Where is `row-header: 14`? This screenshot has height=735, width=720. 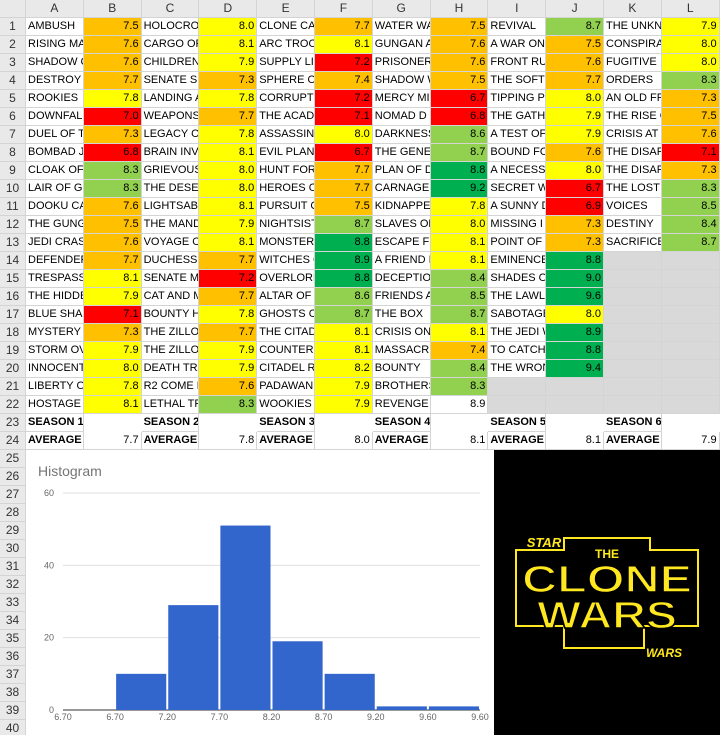
row-header: 14 is located at coordinates (13, 261).